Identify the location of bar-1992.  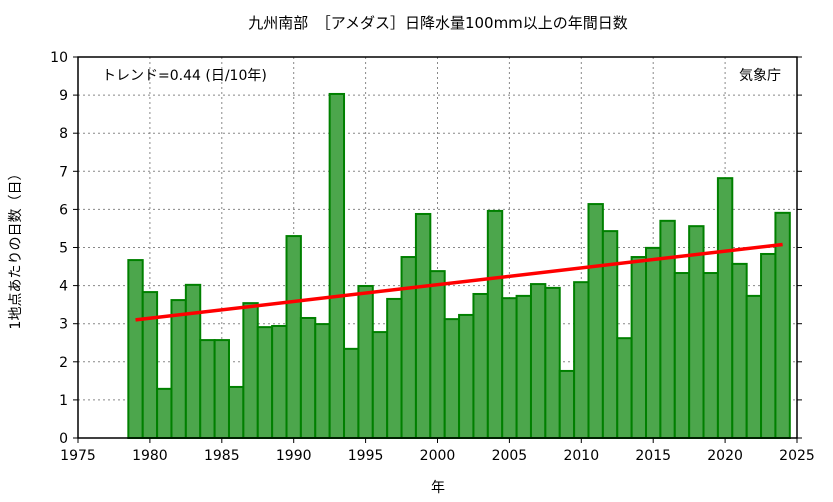
(322, 381).